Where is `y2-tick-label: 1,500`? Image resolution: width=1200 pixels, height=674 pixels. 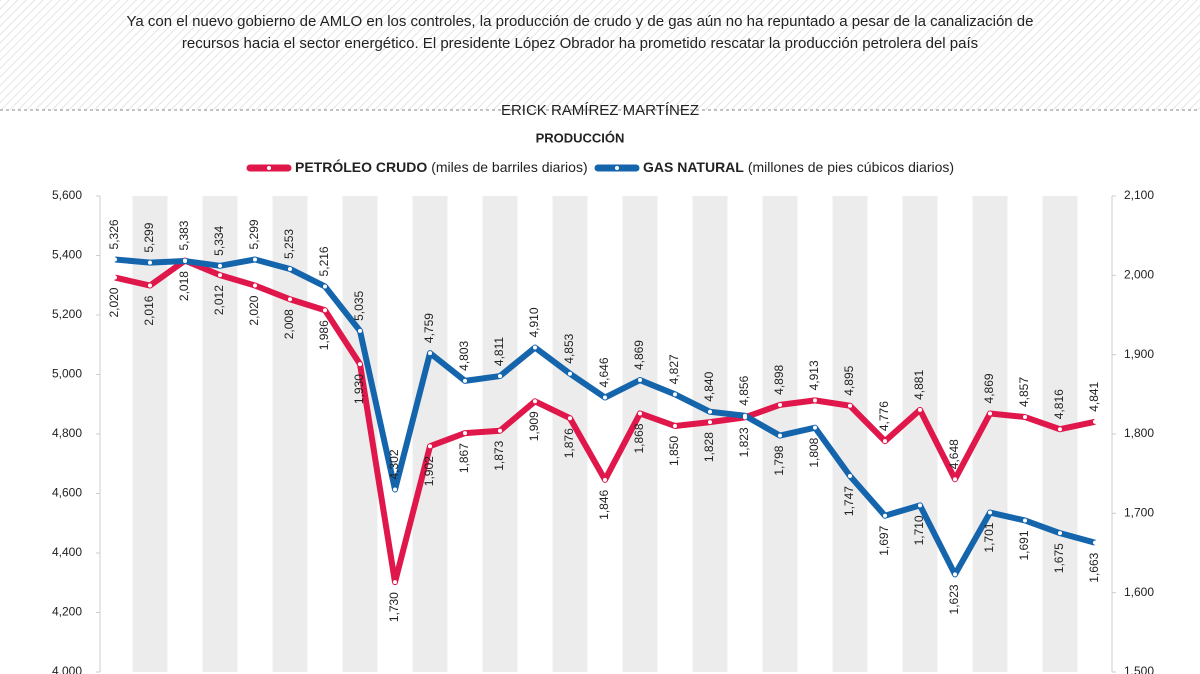 y2-tick-label: 1,500 is located at coordinates (1139, 669).